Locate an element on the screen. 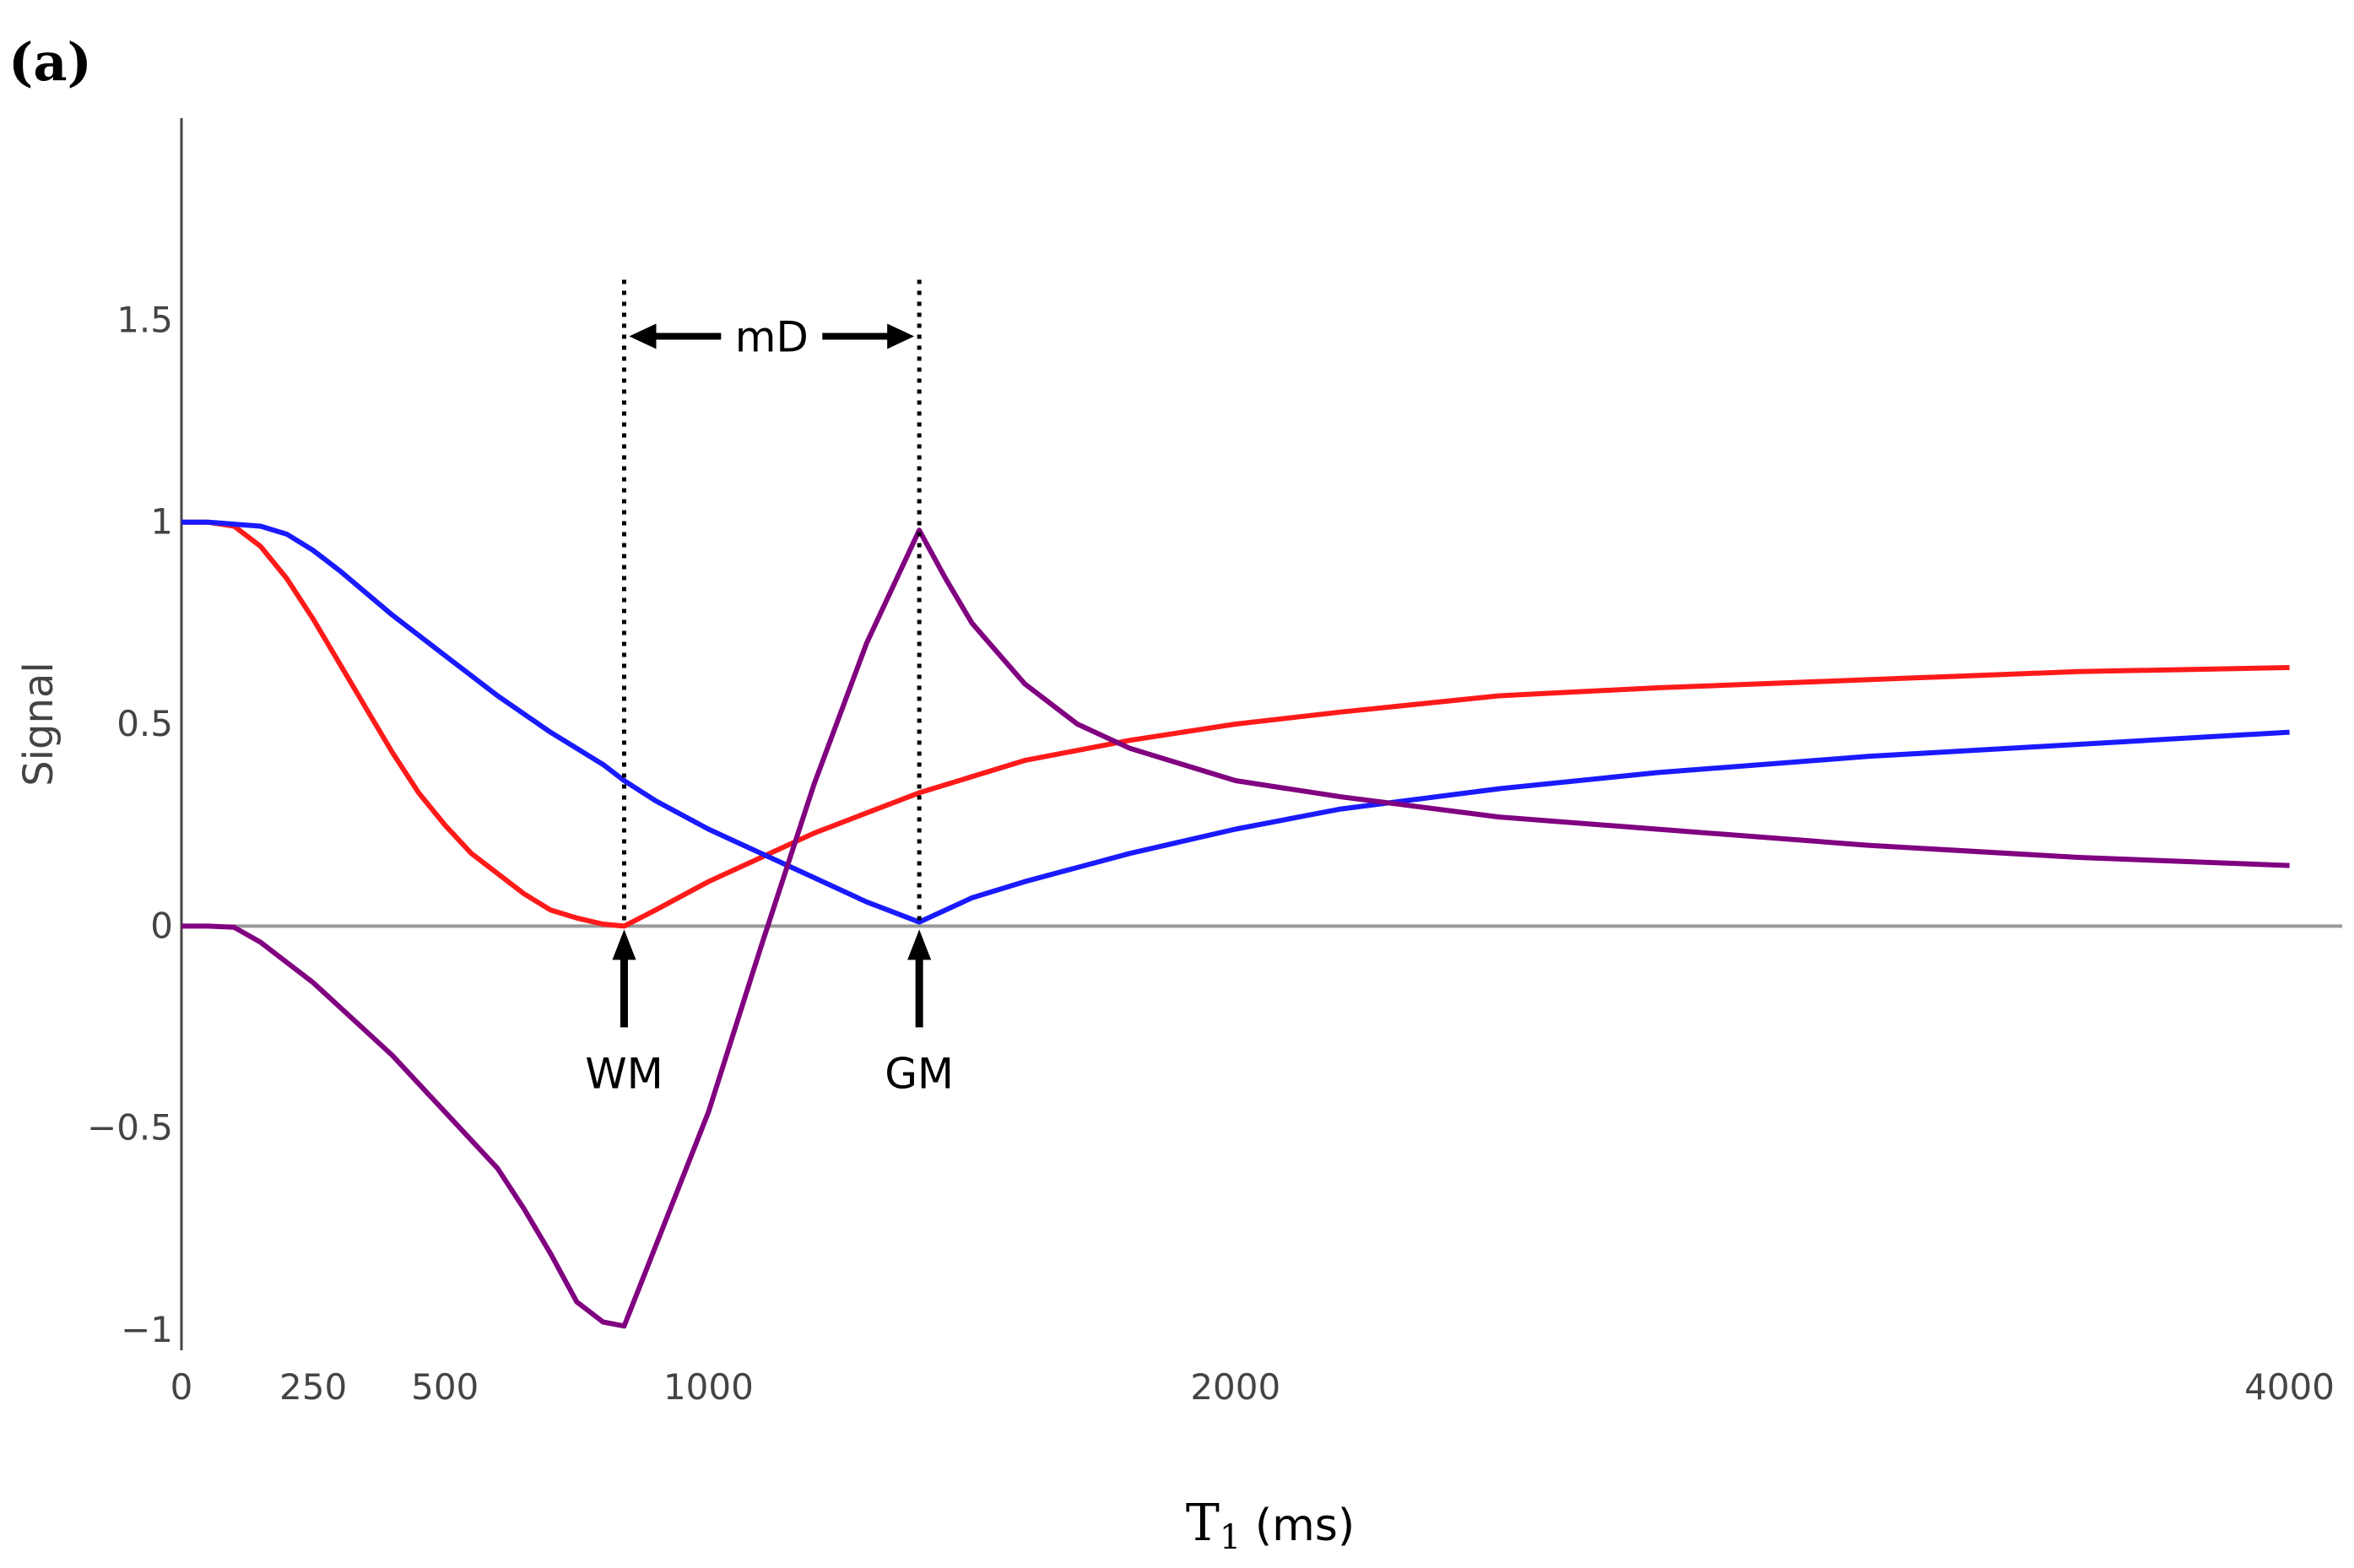  y-axis-title: Signal is located at coordinates (38, 724).